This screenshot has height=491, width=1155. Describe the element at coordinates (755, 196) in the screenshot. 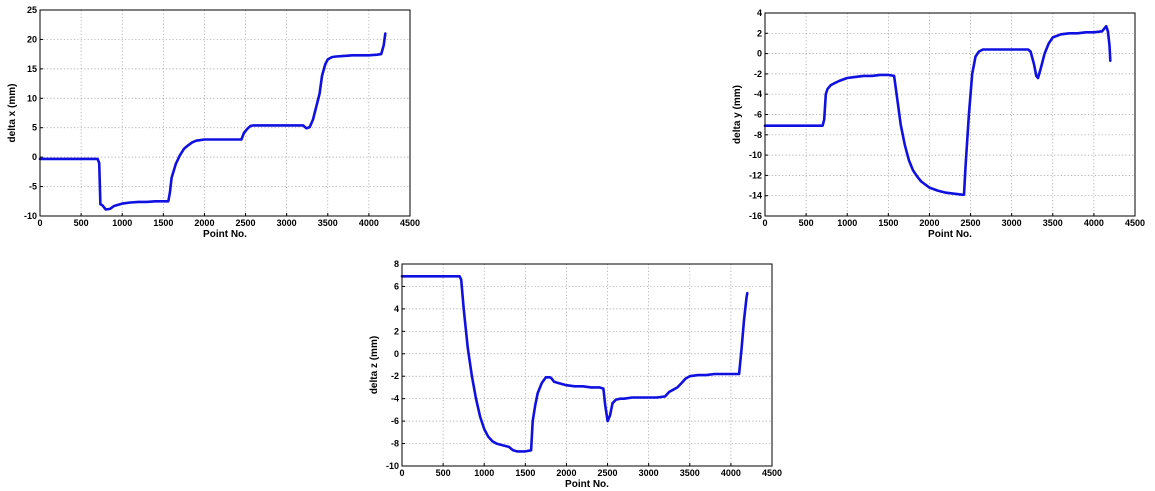

I see `y-tick-label: -14` at that location.